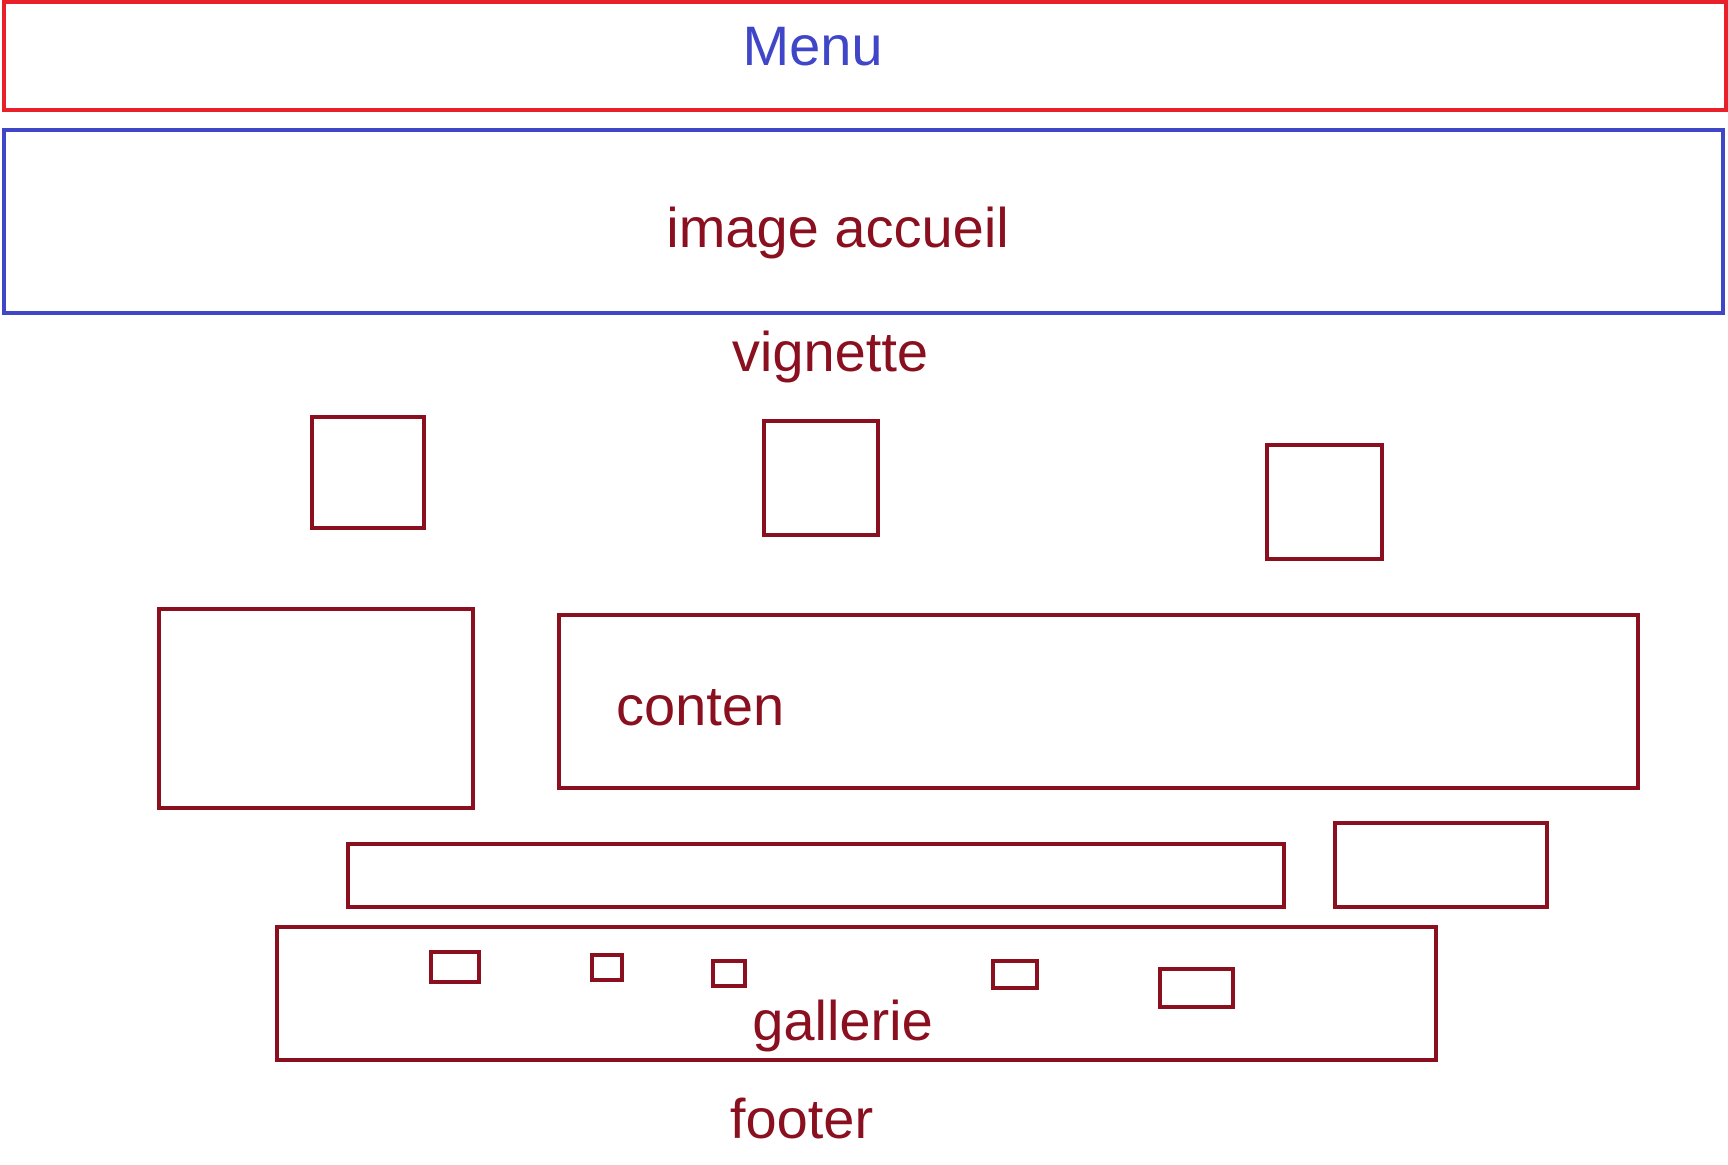  I want to click on sidebar-block, so click(316, 708).